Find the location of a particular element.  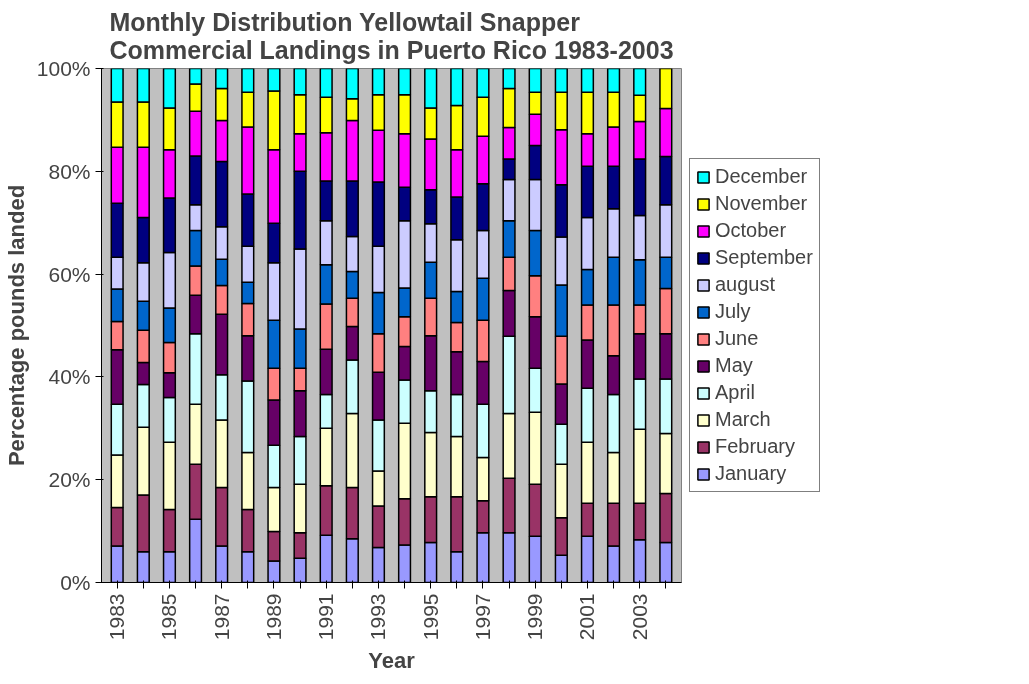

x-tick-label: 1993 is located at coordinates (378, 617).